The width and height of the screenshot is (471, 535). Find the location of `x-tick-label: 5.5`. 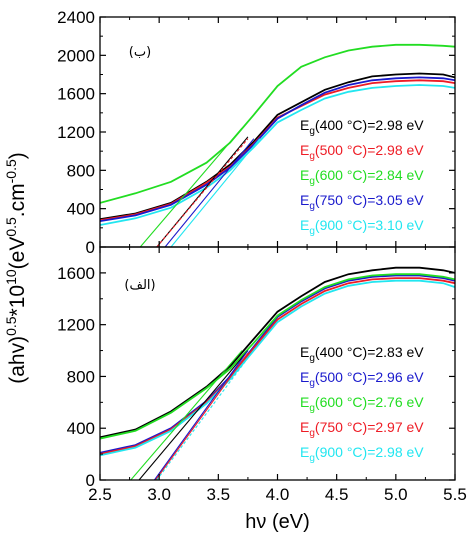

x-tick-label: 5.5 is located at coordinates (455, 494).